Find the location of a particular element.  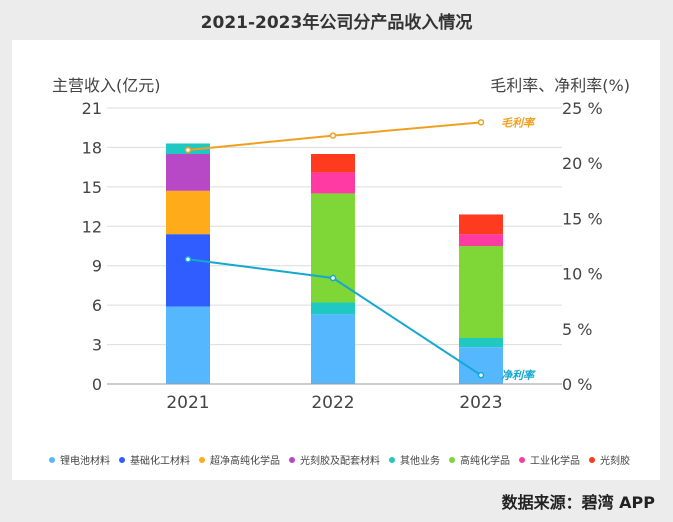

legend-label-2: 超净高纯化学品 is located at coordinates (245, 460).